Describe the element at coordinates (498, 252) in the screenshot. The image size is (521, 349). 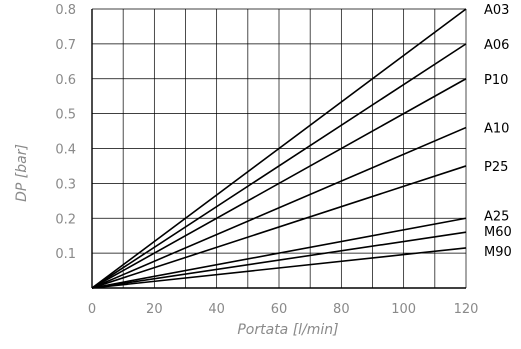
I see `series-label-m90: M90` at that location.